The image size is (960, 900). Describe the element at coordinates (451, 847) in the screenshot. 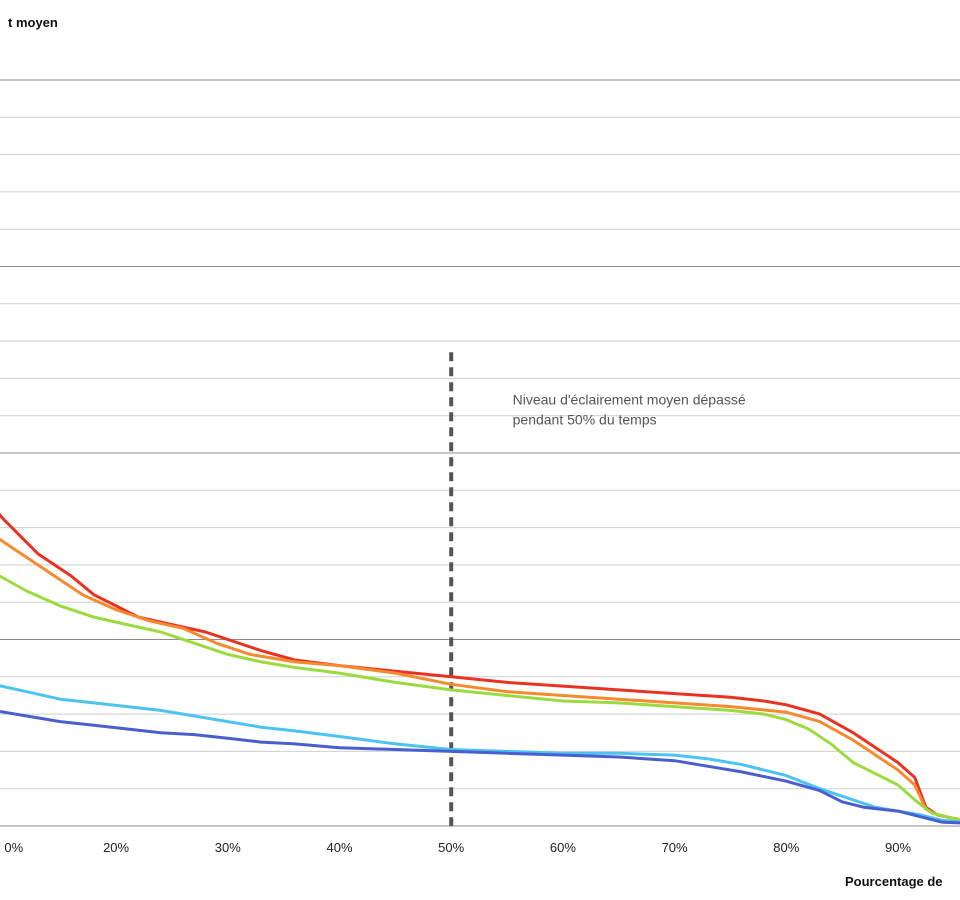

I see `x-tick-label: 50%` at that location.